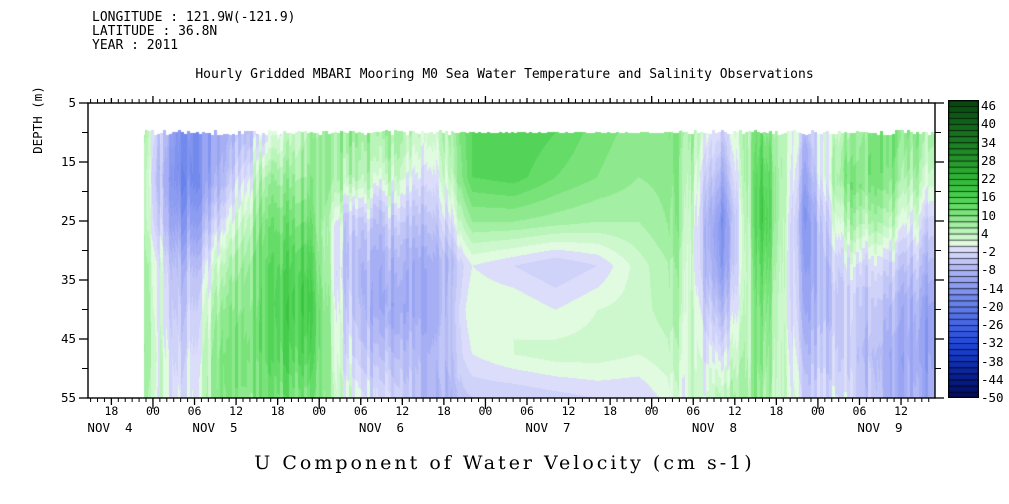  I want to click on colorbar-label: -44, so click(992, 379).